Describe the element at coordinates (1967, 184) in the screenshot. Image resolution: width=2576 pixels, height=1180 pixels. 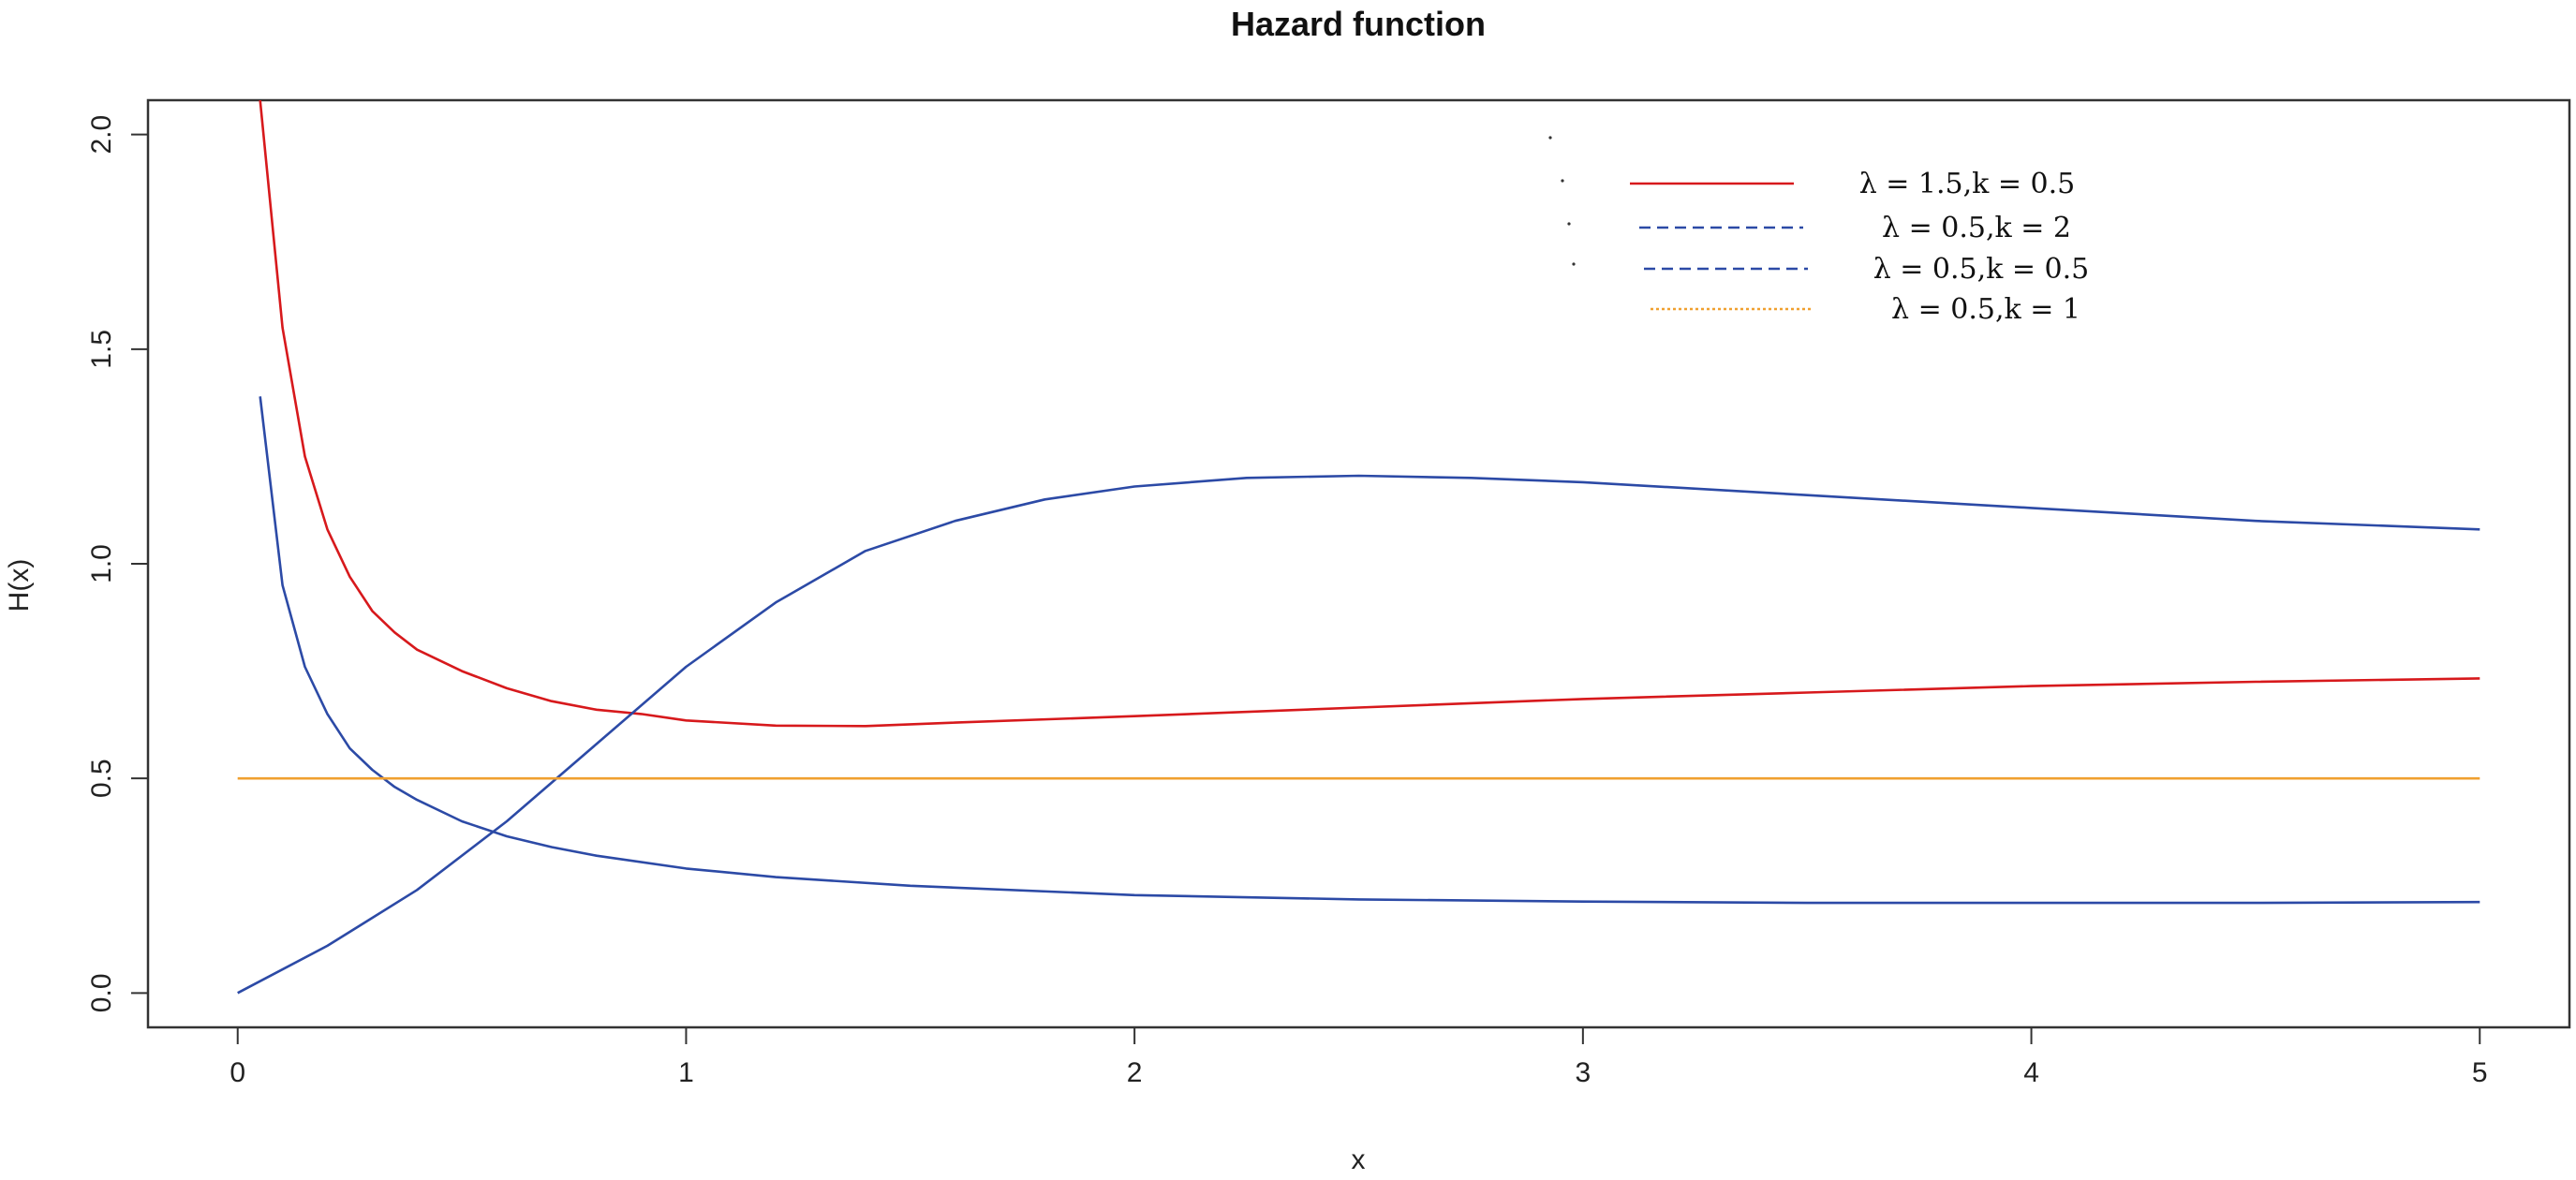
I see `legend-label-1: λ = 1.5,k = 0.5` at that location.